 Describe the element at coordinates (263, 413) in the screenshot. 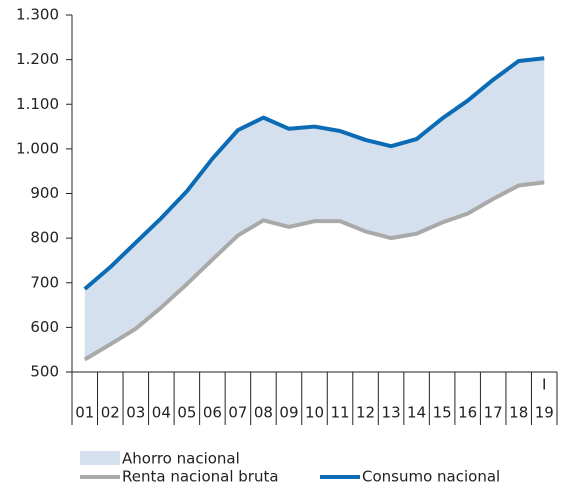

I see `x-tick-label: 08` at that location.